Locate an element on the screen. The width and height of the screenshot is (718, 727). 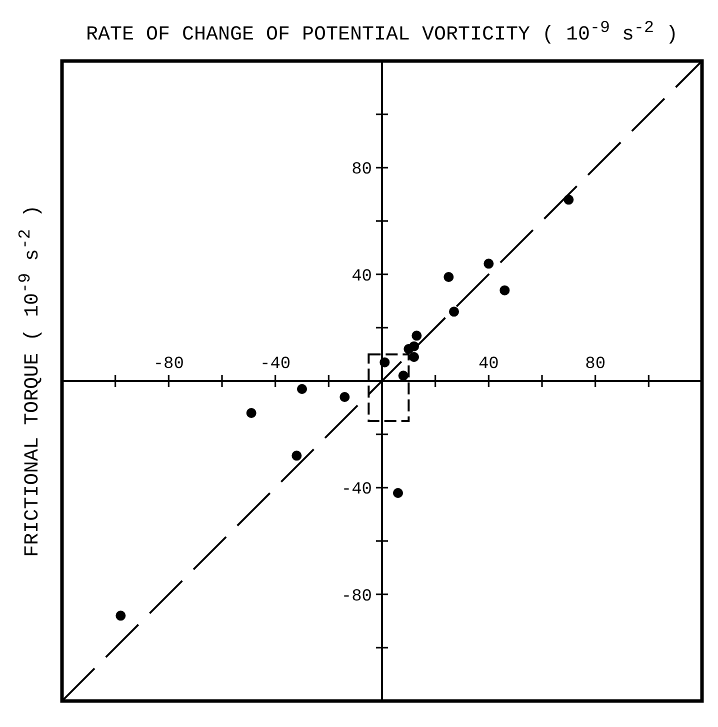
x-axis-title: RATE OF CHANGE OF POTENTIAL VORTICITY ( 10$^{-9}$ s$^{-2}$ ) is located at coordinates (382, 33).